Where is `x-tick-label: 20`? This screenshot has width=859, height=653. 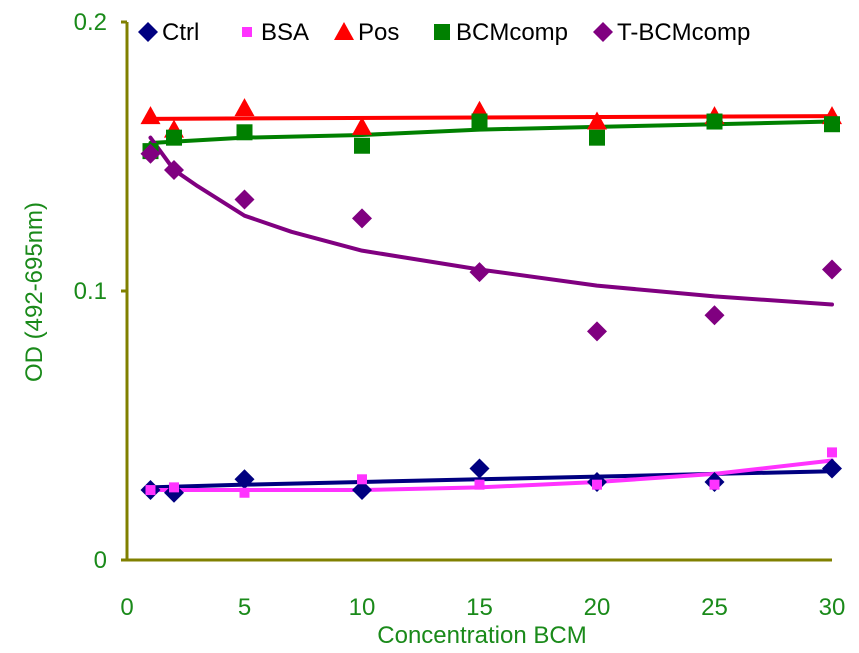 x-tick-label: 20 is located at coordinates (597, 607).